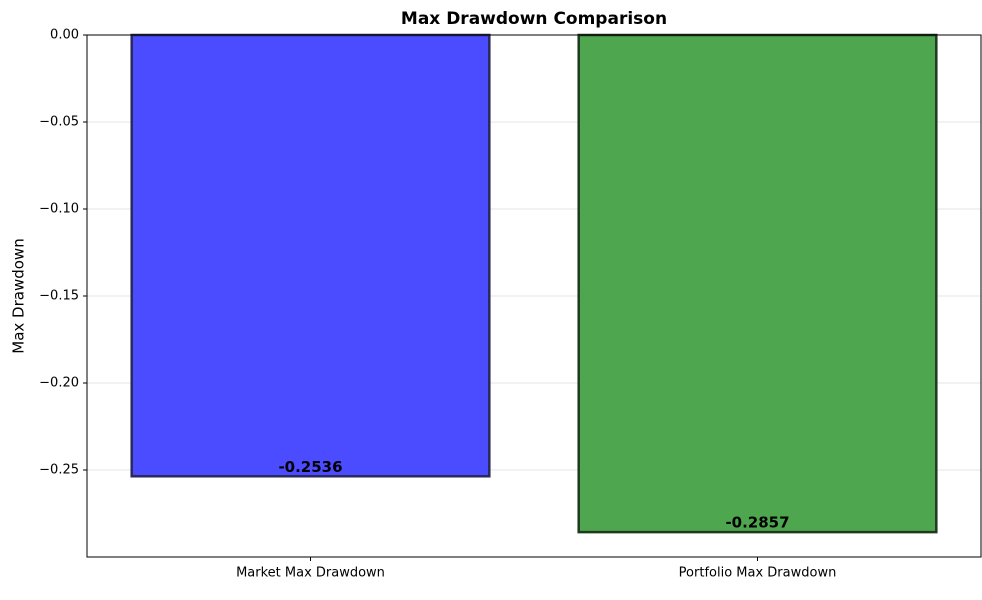 The width and height of the screenshot is (982, 600). I want to click on x-tick-label: Portfolio Max Drawdown, so click(758, 573).